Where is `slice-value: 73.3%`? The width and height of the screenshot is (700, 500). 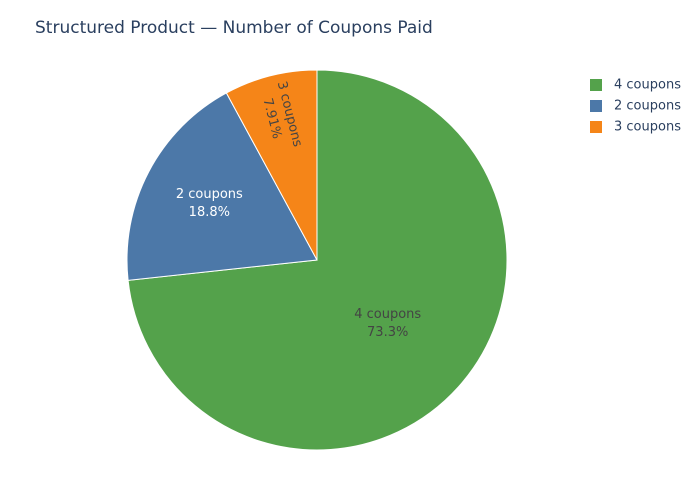
slice-value: 73.3% is located at coordinates (387, 332).